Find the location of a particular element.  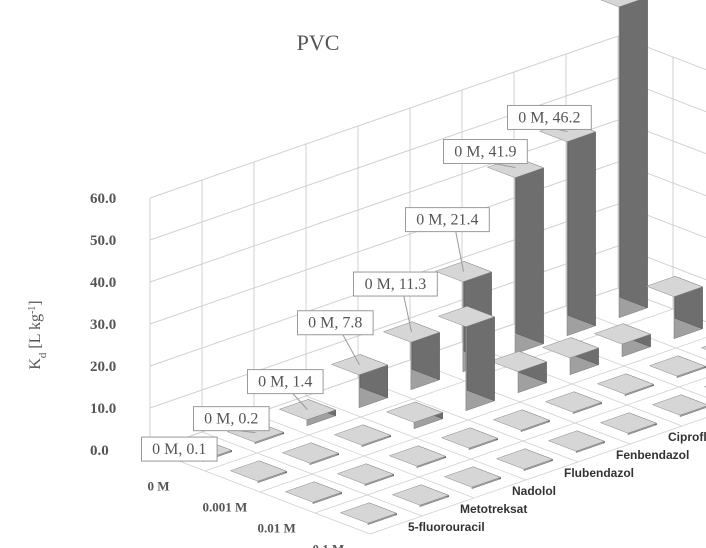

y-axis-label-unit: [L kg is located at coordinates (35, 333).